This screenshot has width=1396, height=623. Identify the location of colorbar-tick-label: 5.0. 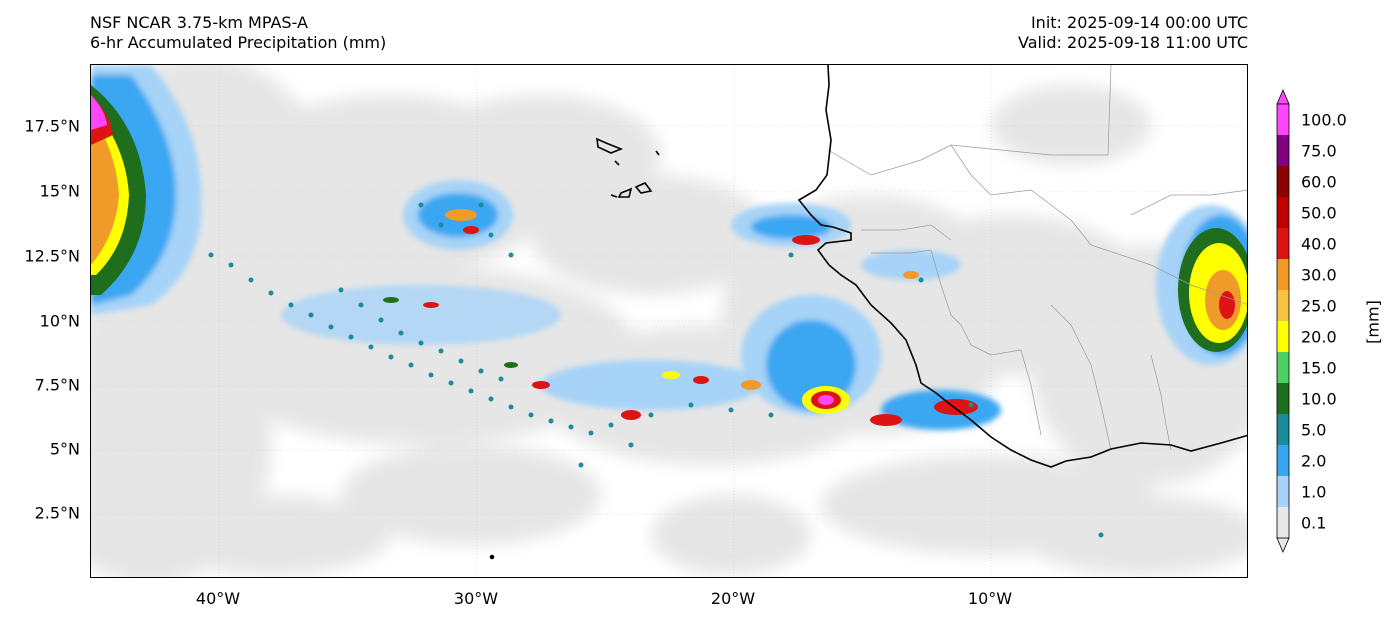
(1314, 429).